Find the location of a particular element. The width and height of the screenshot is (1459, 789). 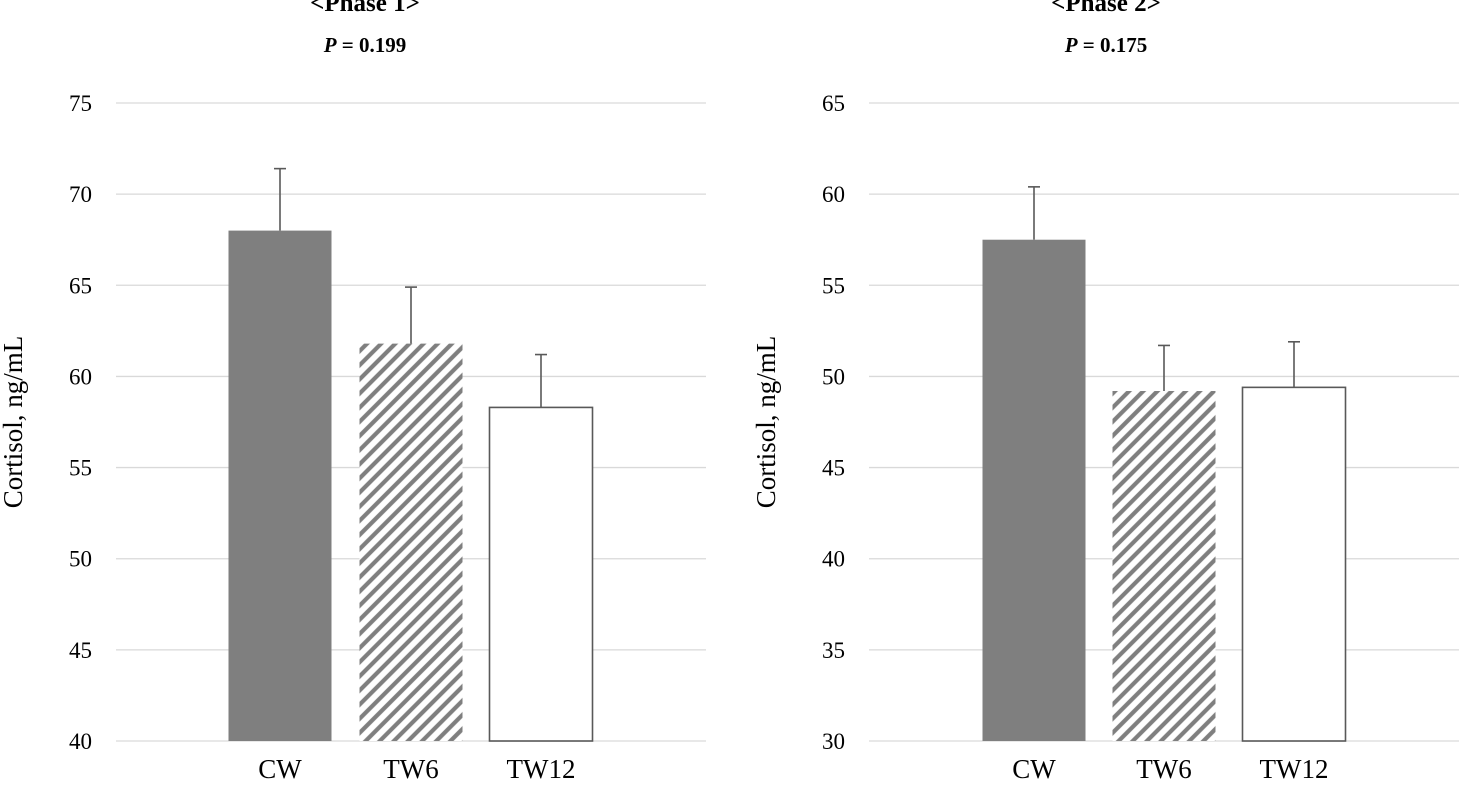

y-tick-label: 75 is located at coordinates (80, 103).